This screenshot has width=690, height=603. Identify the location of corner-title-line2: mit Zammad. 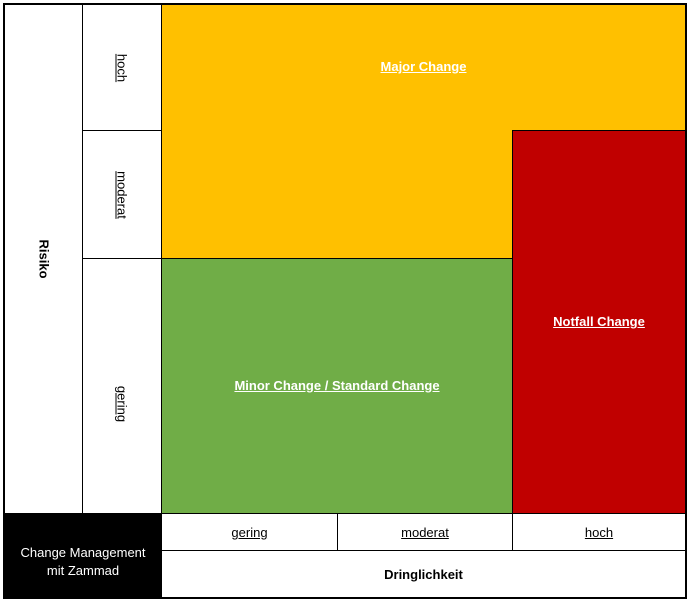
(83, 570).